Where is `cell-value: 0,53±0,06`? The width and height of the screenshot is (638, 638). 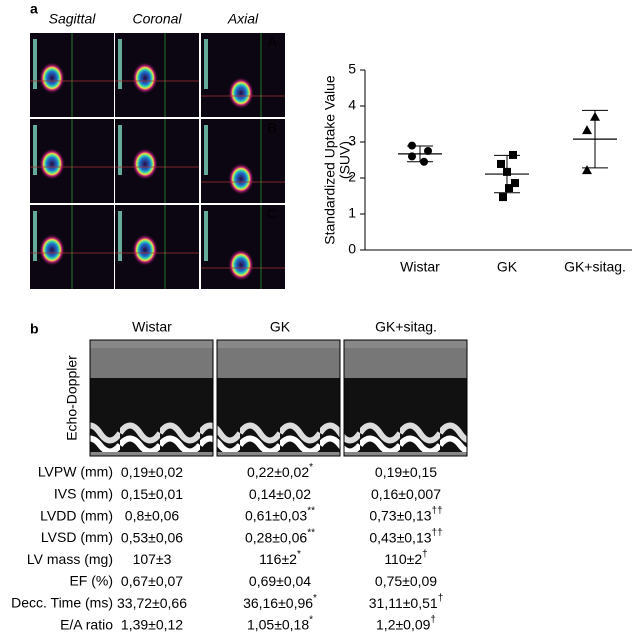 cell-value: 0,53±0,06 is located at coordinates (152, 537).